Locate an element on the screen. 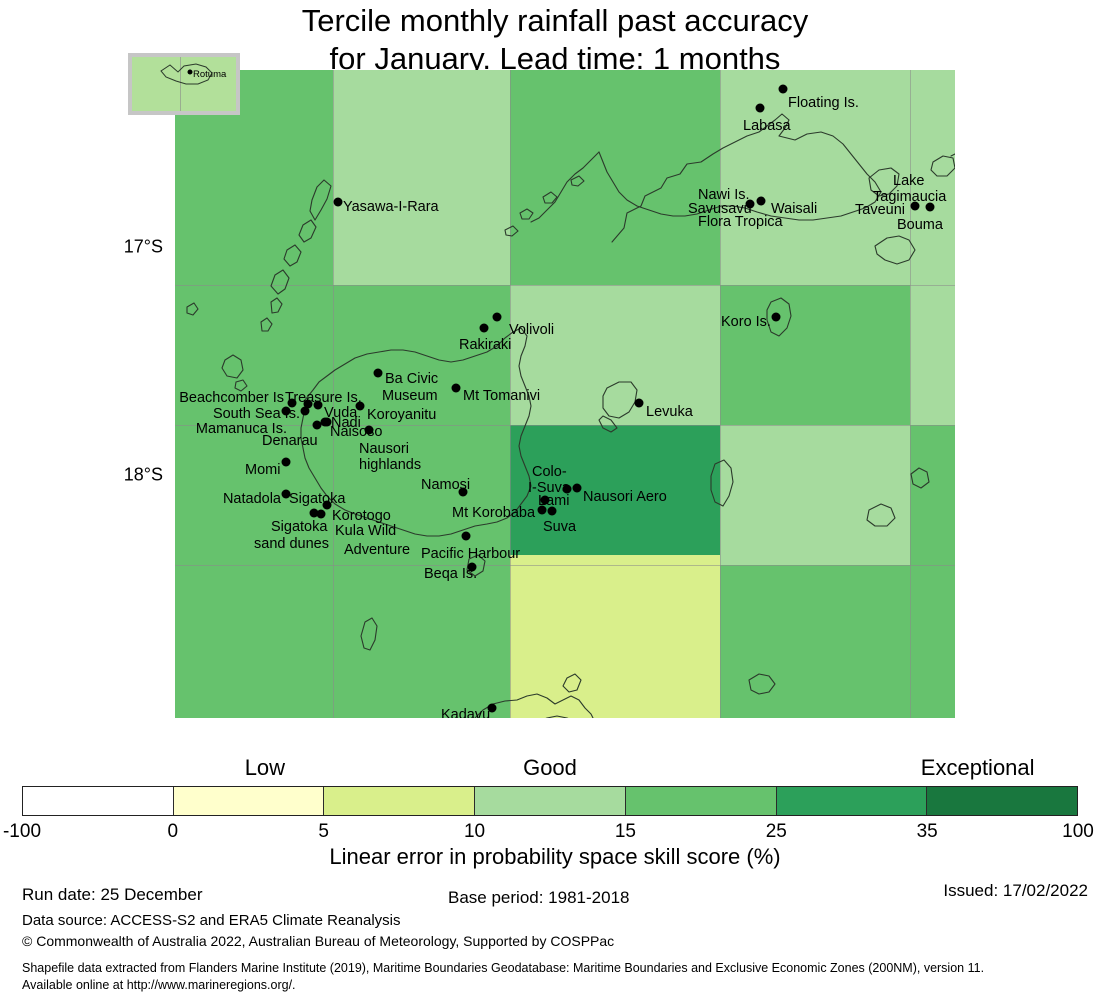  place-label: Savusavu is located at coordinates (720, 209).